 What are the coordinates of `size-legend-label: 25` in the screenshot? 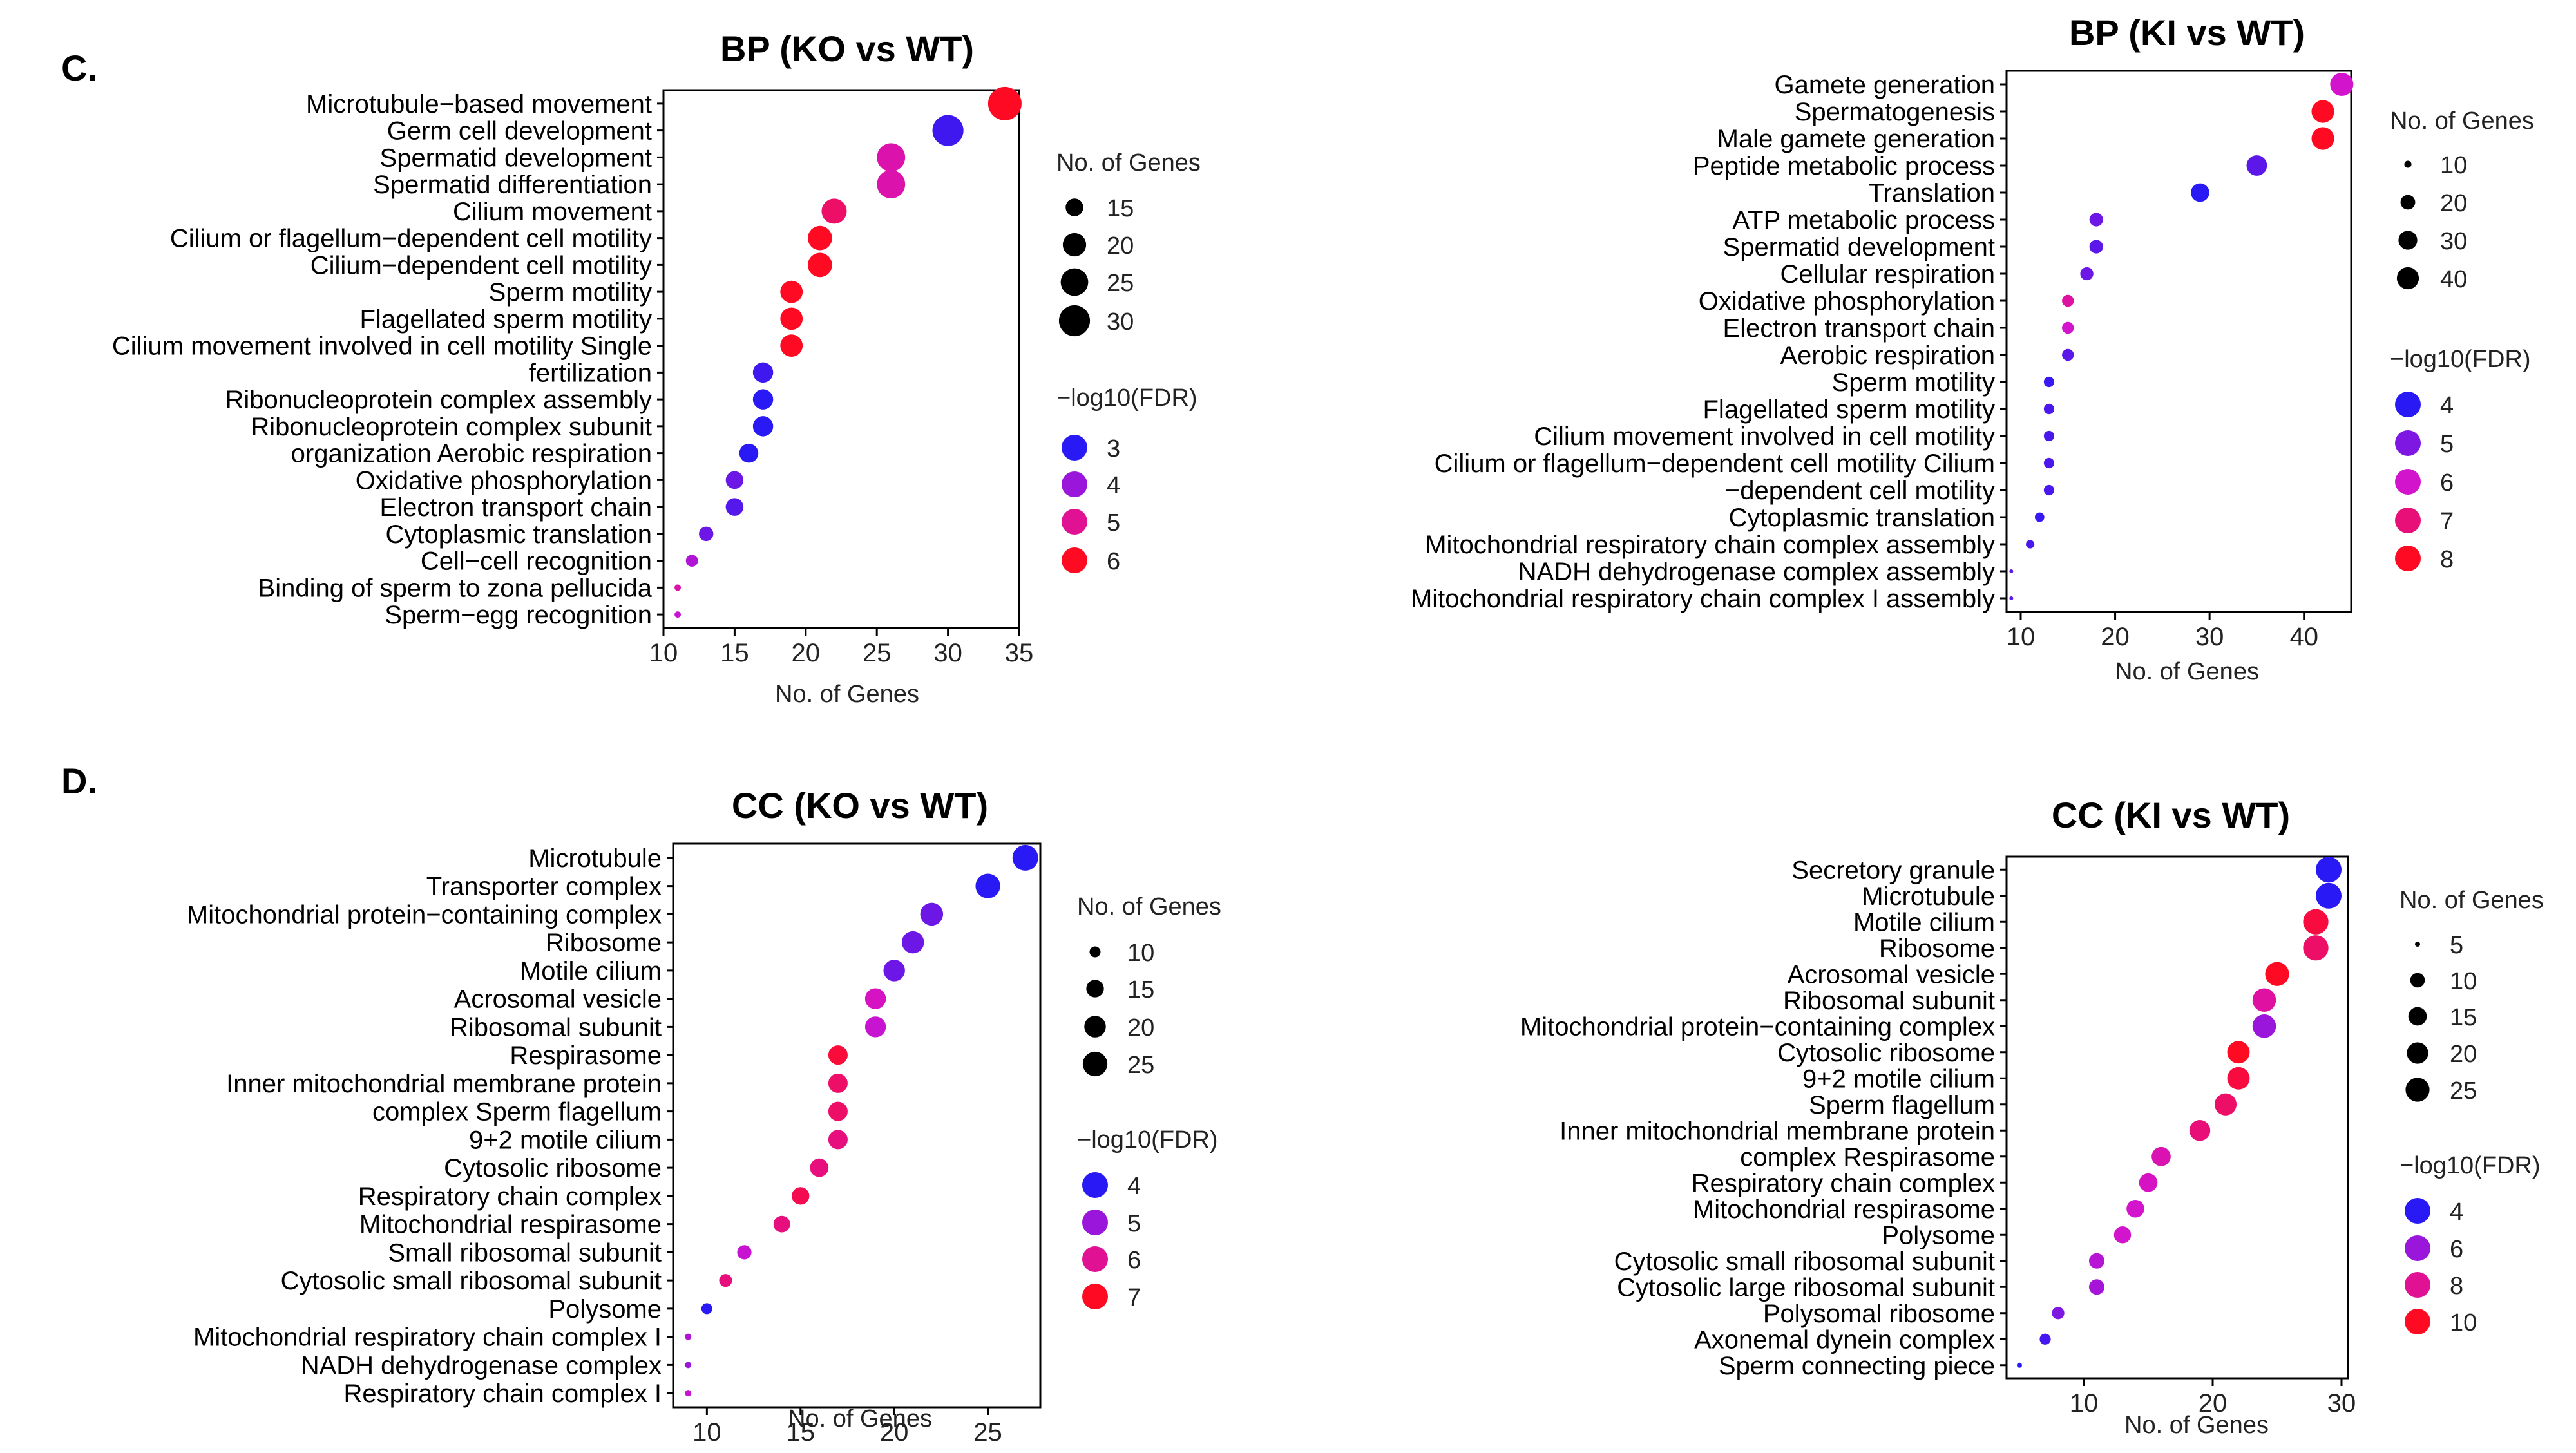 It's located at (1120, 283).